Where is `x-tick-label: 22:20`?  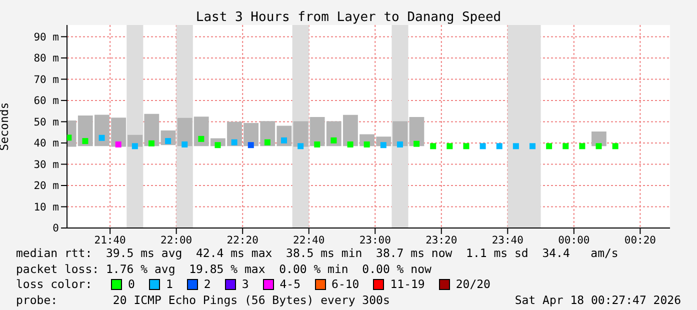 x-tick-label: 22:20 is located at coordinates (242, 240).